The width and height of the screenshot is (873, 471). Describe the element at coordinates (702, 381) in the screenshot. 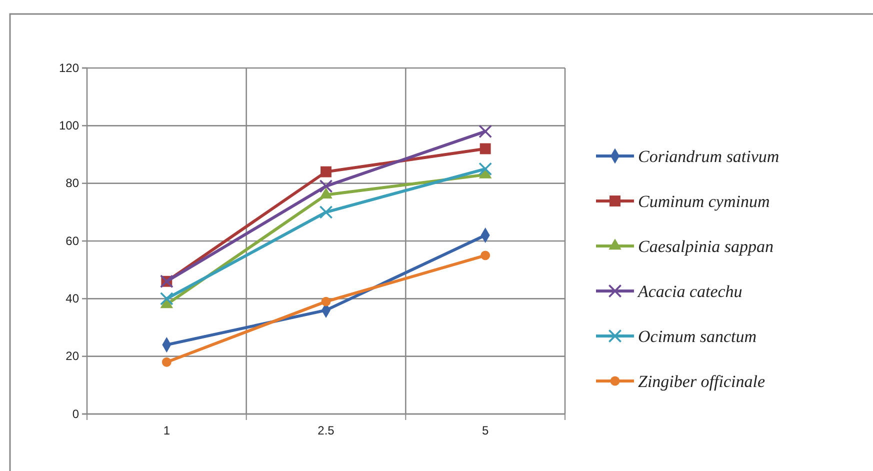

I see `legend-label: Zingiber officinale` at that location.